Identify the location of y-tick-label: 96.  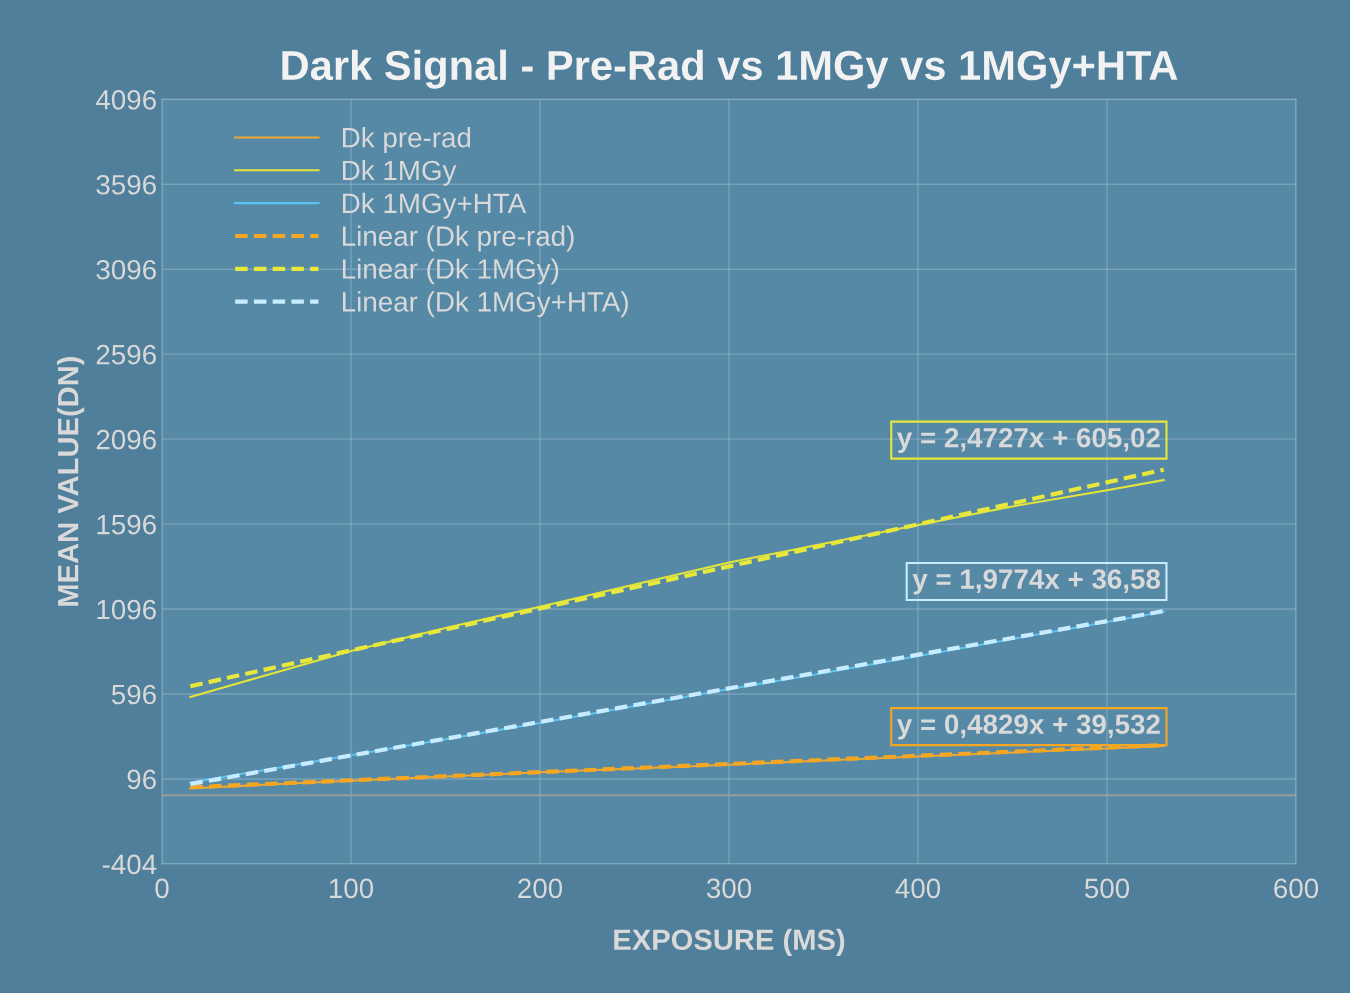
(141, 779).